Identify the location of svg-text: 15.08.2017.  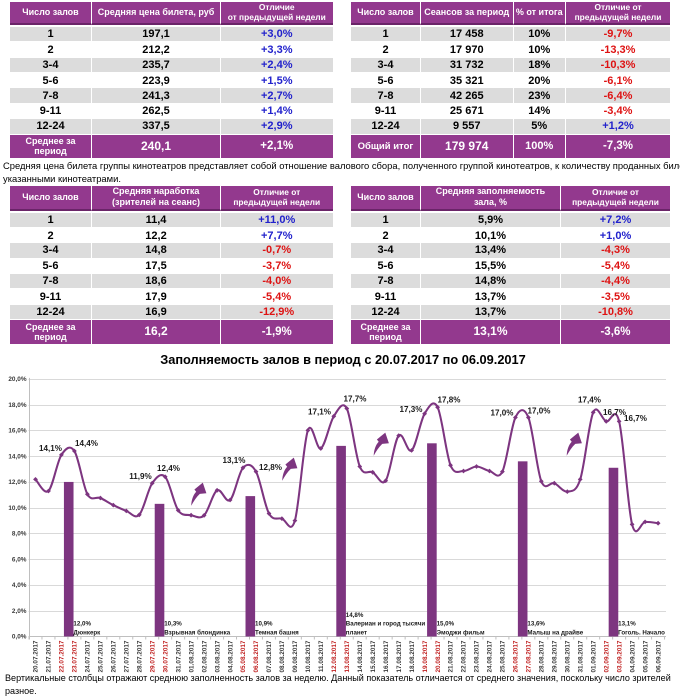
(373, 656).